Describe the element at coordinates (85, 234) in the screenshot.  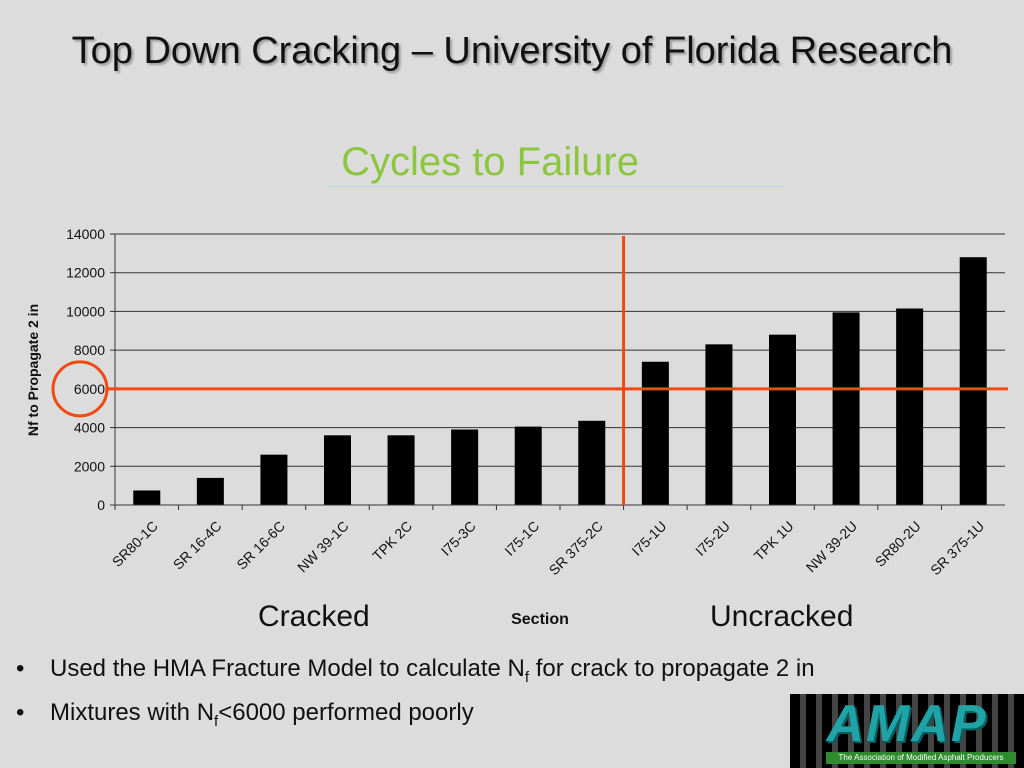
I see `y-tick-label: 14000` at that location.